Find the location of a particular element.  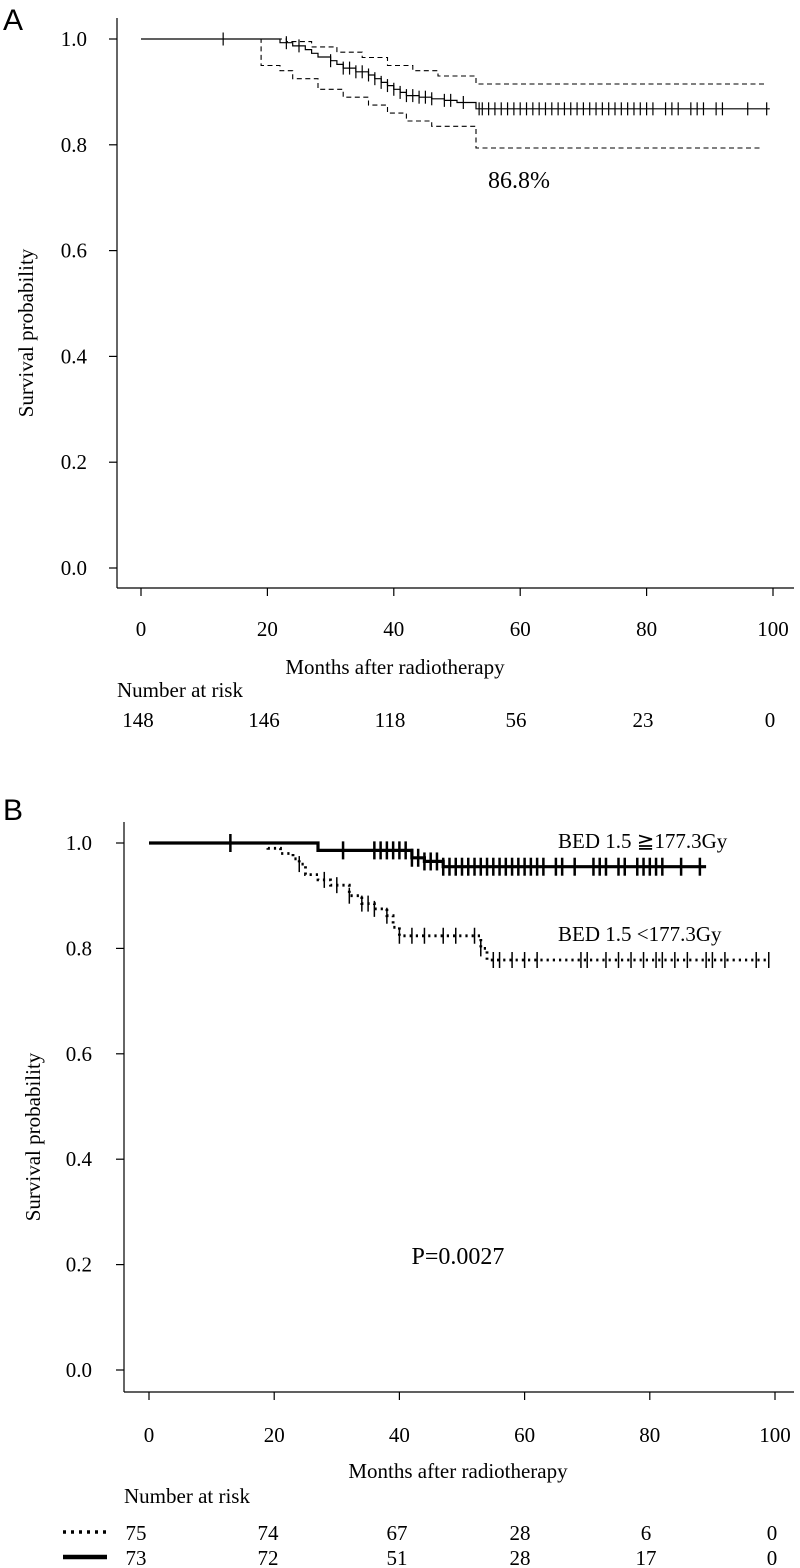

panel-a-x-tick-label-0: 0 is located at coordinates (141, 629).